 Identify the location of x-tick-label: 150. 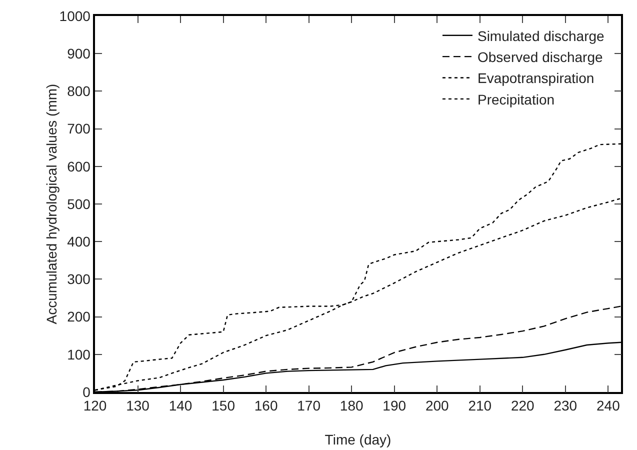
(224, 406).